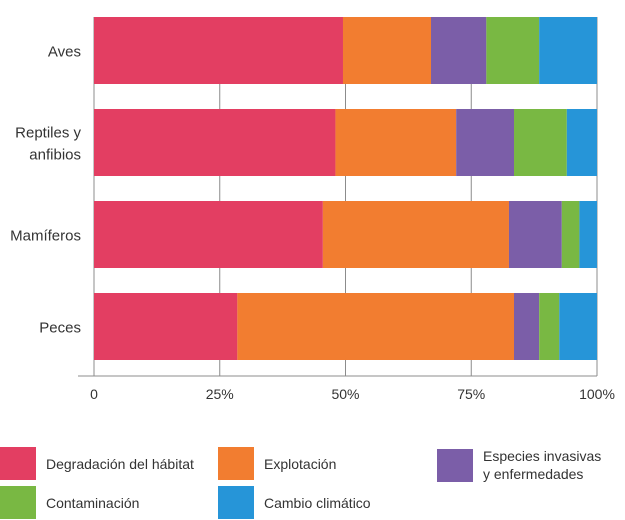  I want to click on x-tick-label-0: 0, so click(94, 394).